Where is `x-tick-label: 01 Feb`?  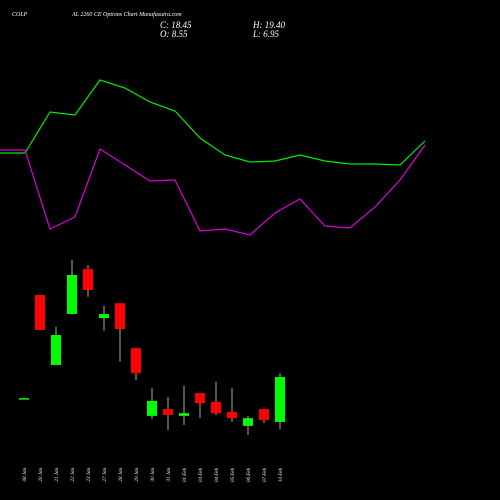
x-tick-label: 01 Feb is located at coordinates (185, 475).